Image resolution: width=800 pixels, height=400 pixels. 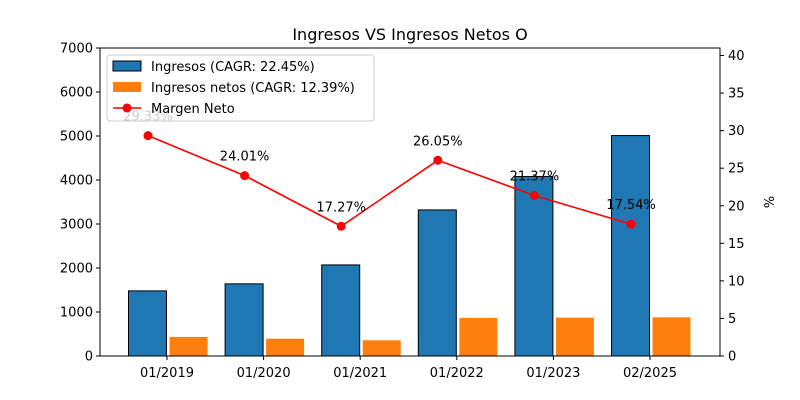 What do you see at coordinates (409, 34) in the screenshot?
I see `chart-title: Ingresos VS Ingresos Netos O` at bounding box center [409, 34].